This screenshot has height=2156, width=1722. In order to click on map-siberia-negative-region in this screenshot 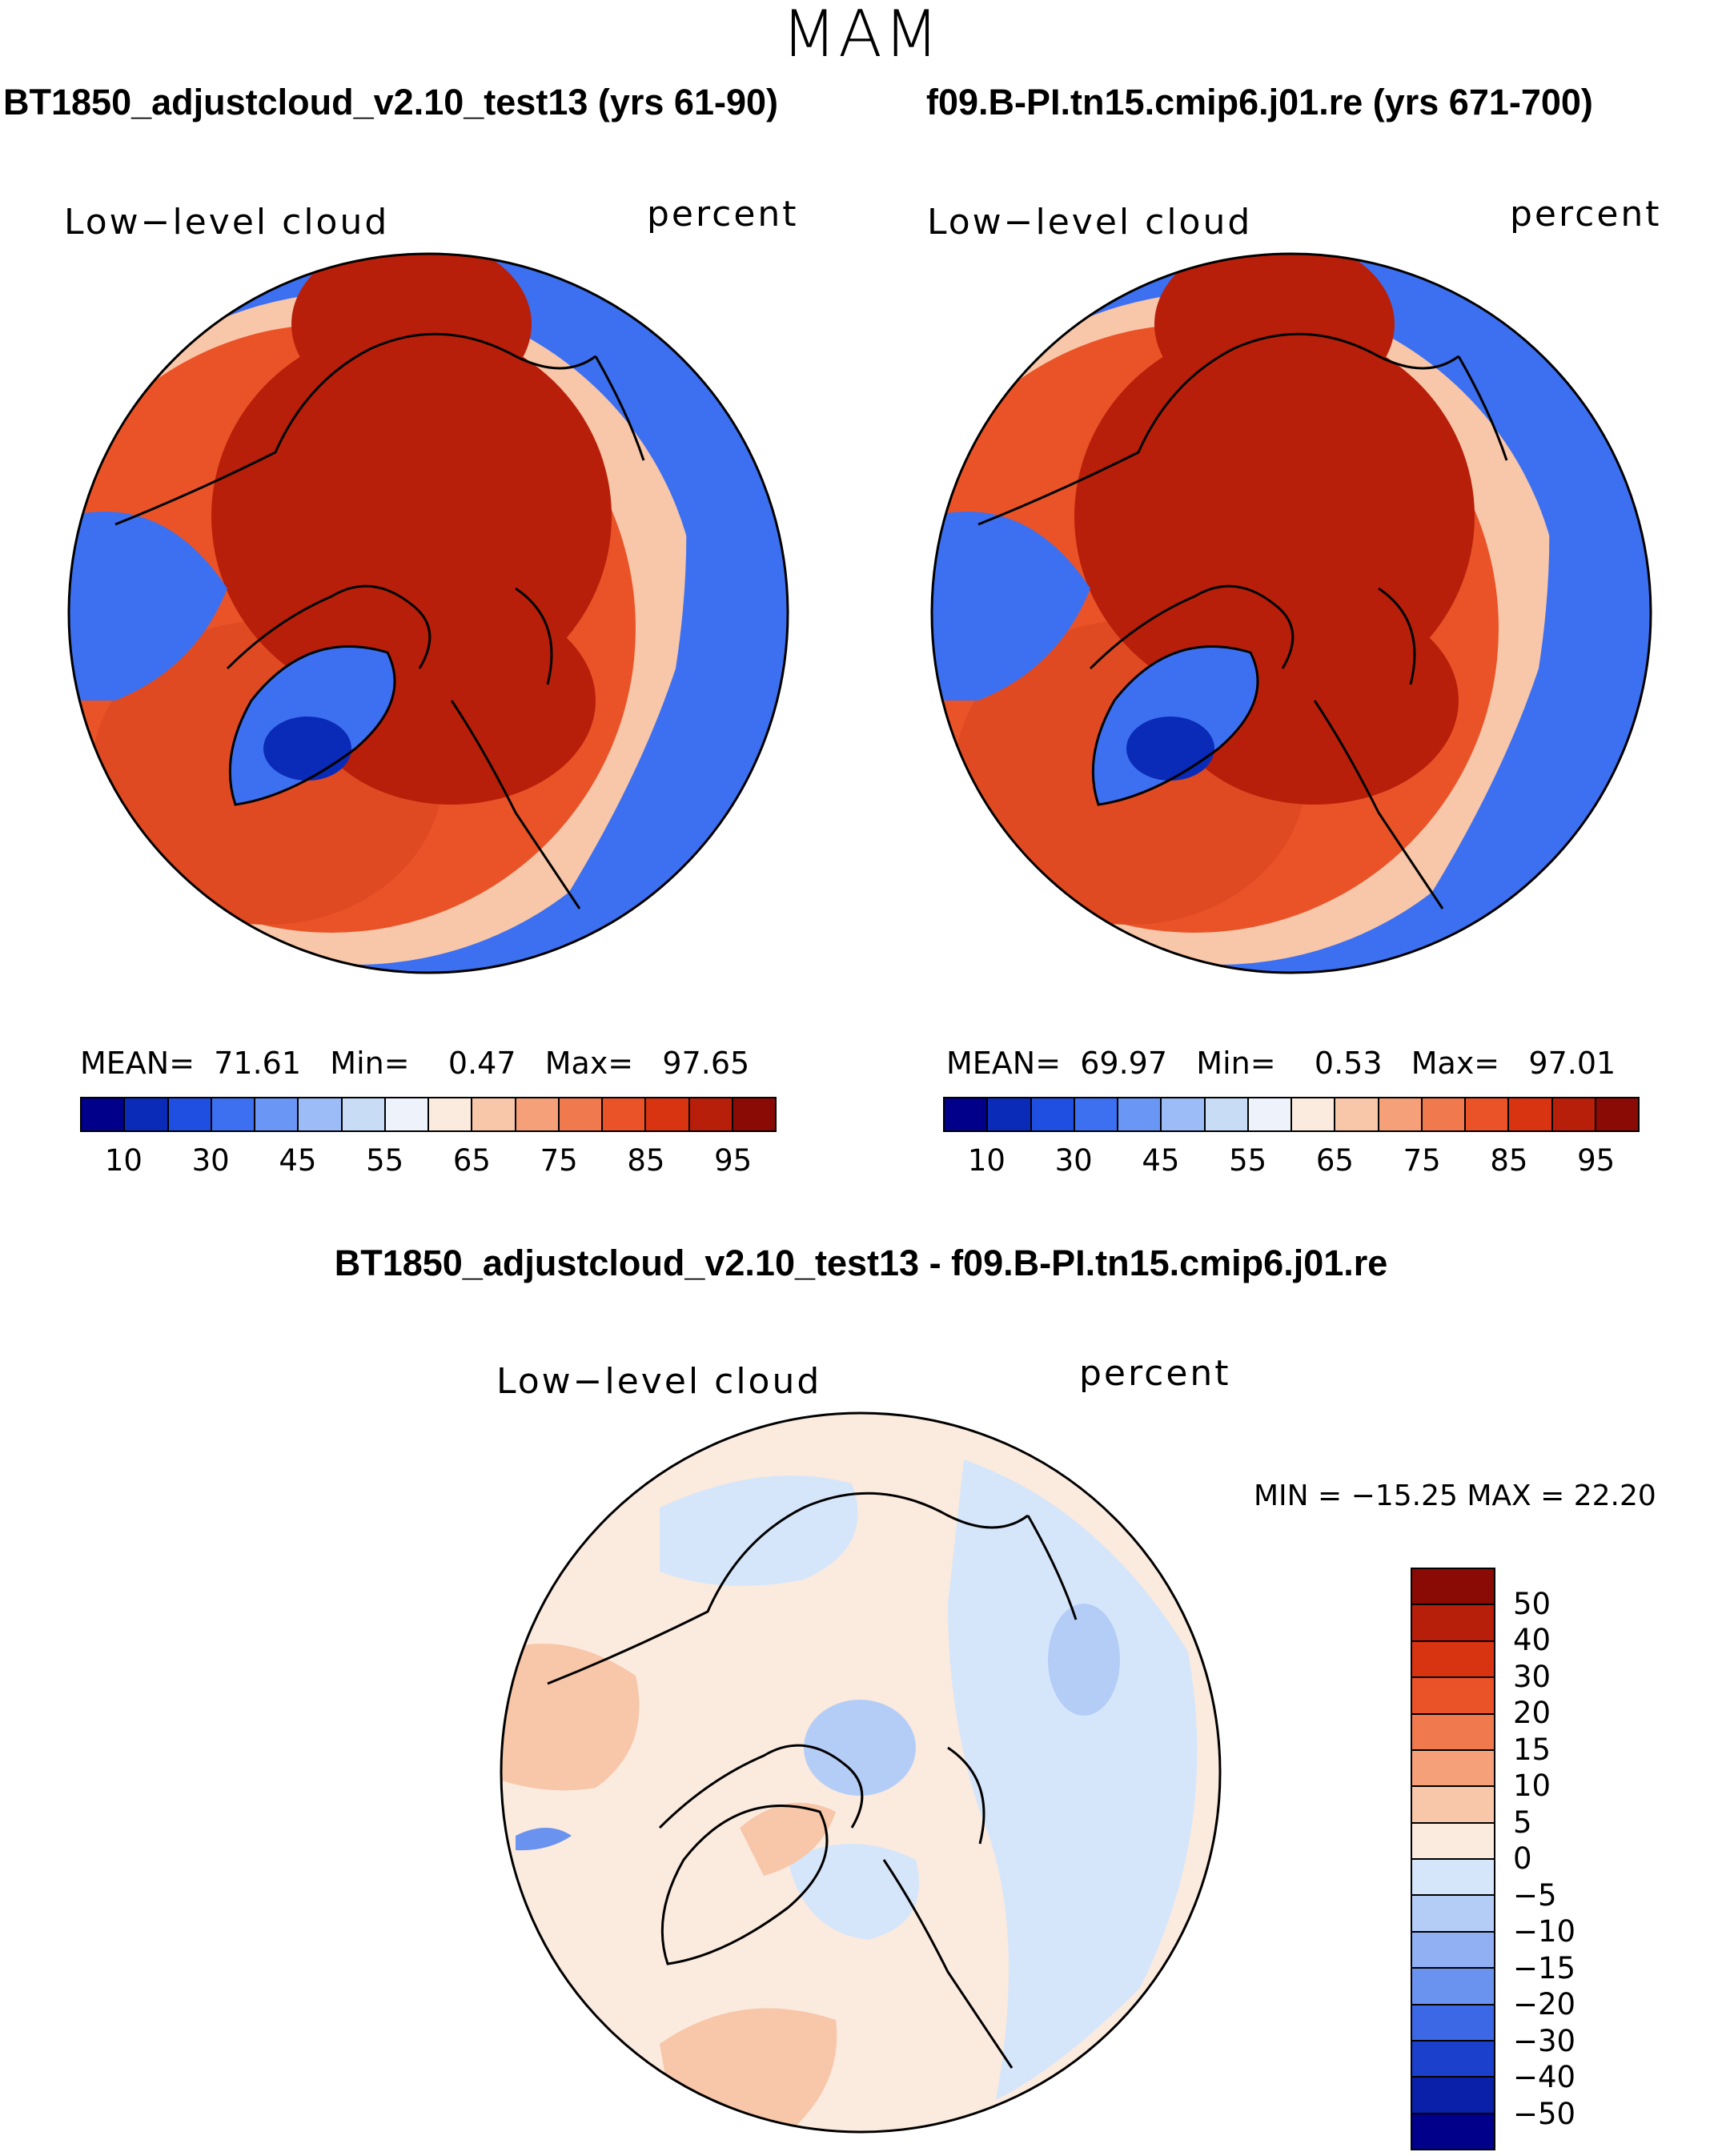, I will do `click(1084, 1660)`.